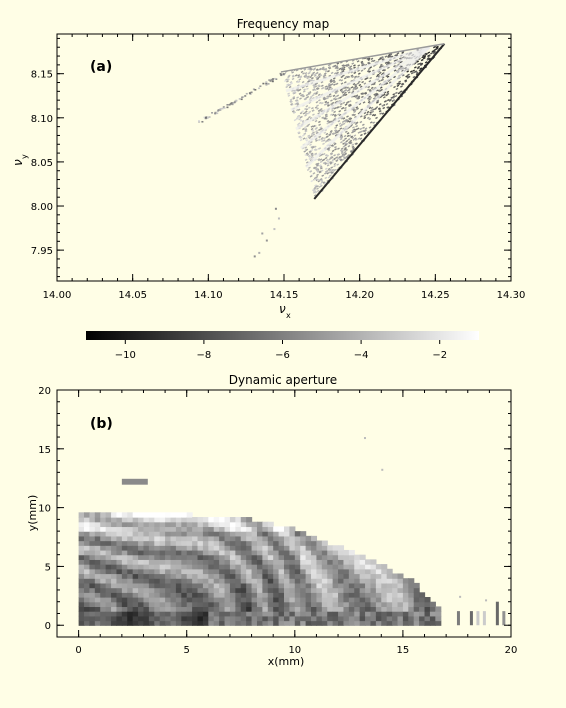  Describe the element at coordinates (363, 88) in the screenshot. I see `diffusion-streak` at that location.